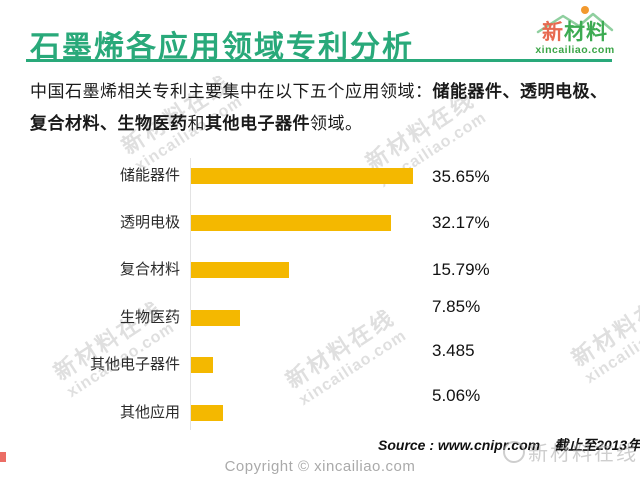  What do you see at coordinates (149, 222) in the screenshot?
I see `category-label: 透明电极` at bounding box center [149, 222].